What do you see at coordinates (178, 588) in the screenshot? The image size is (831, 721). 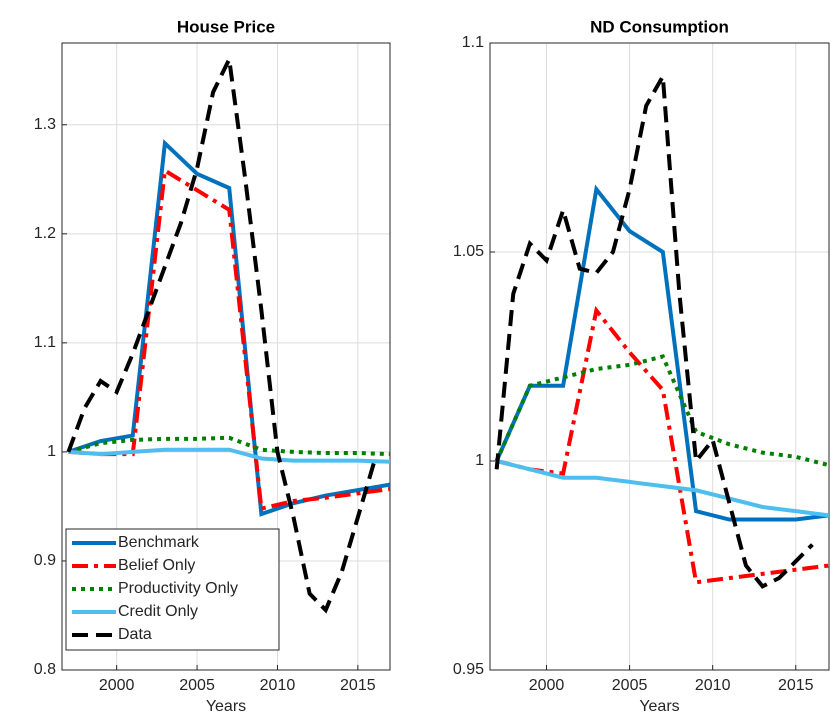 I see `legend-label: Productivity Only` at bounding box center [178, 588].